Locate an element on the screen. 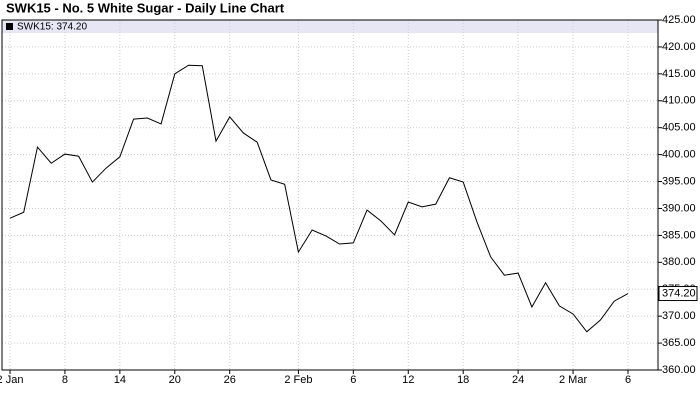 The image size is (700, 411). legend-label: SWK15: 374.20 is located at coordinates (52, 27).